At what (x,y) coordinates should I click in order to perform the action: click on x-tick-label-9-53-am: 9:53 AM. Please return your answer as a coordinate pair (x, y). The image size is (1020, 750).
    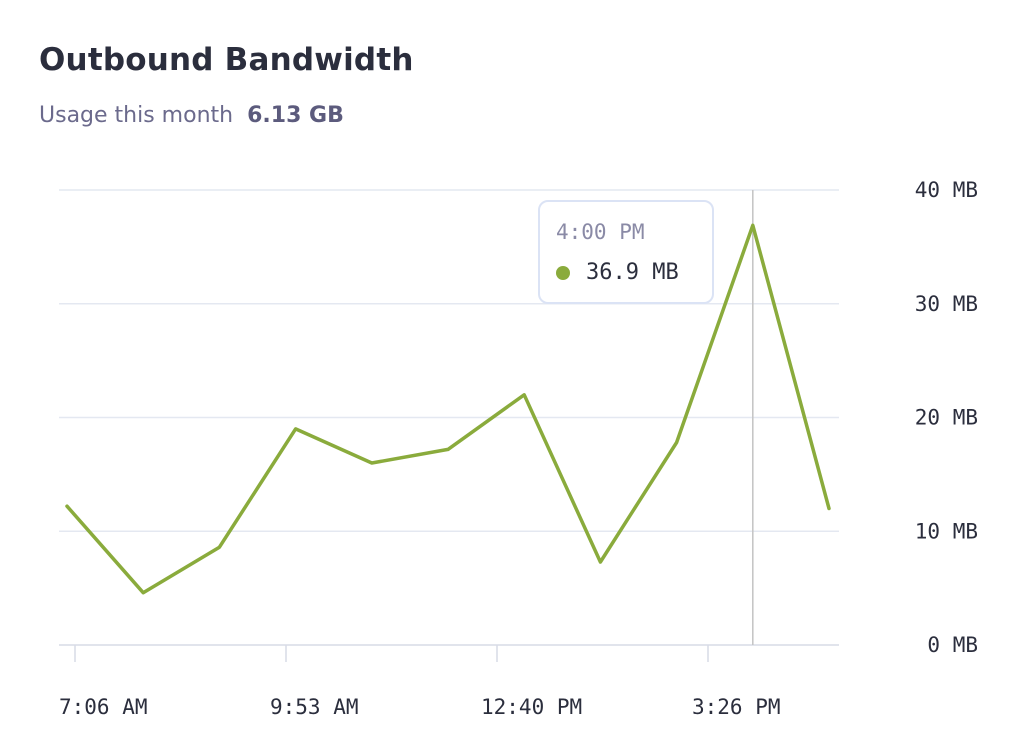
    Looking at the image, I should click on (314, 707).